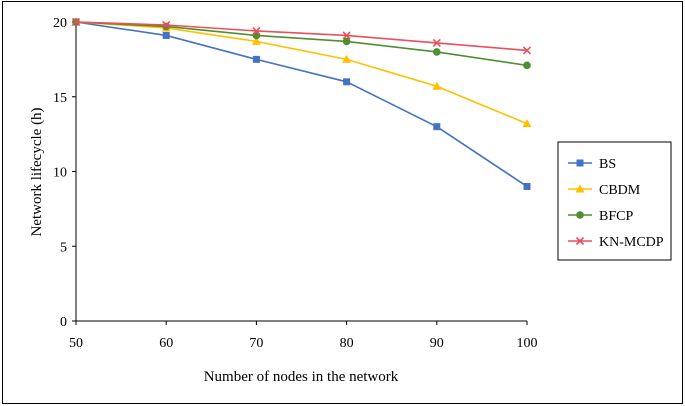 The image size is (685, 406). What do you see at coordinates (437, 343) in the screenshot?
I see `x-tick-label: 90` at bounding box center [437, 343].